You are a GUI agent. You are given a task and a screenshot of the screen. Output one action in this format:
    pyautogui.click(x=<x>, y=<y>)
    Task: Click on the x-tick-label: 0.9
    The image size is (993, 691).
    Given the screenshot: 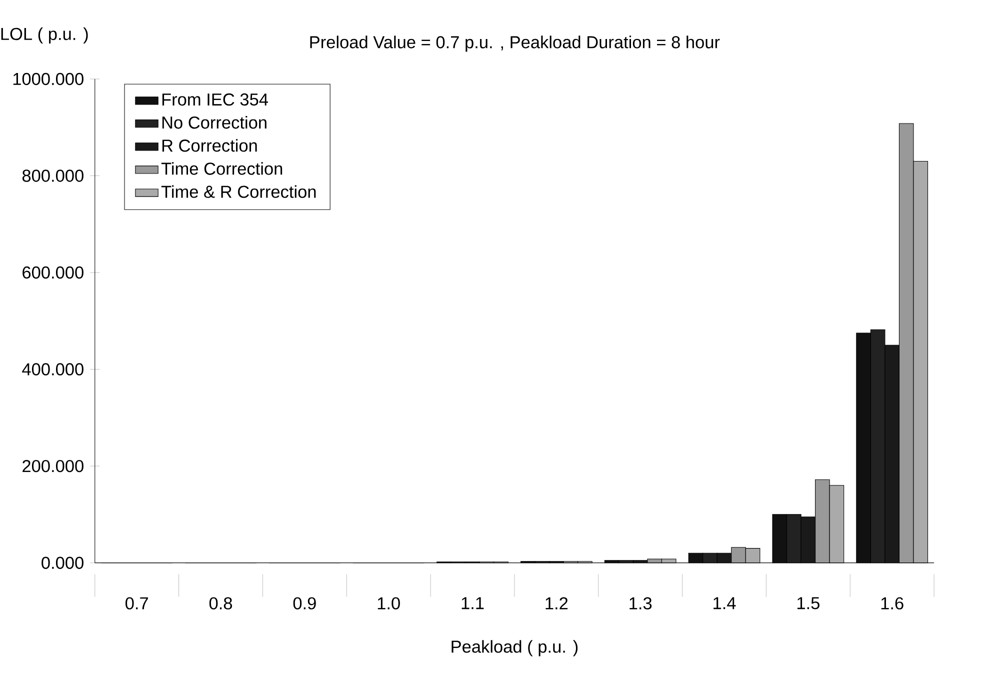 What is the action you would take?
    pyautogui.click(x=304, y=603)
    